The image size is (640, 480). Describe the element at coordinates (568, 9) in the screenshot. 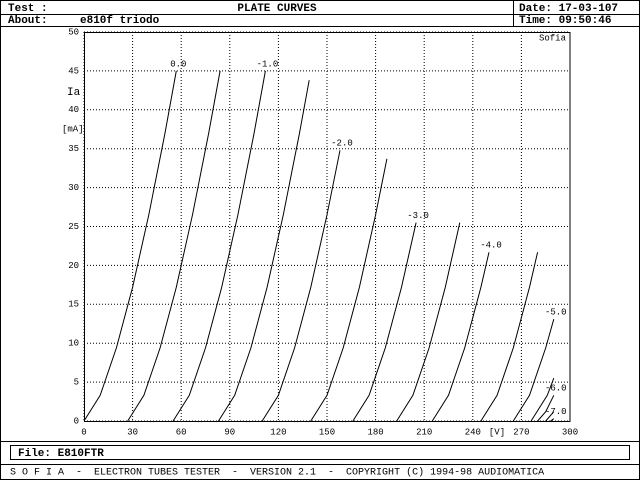

I see `date: Date: 17-03-107` at that location.